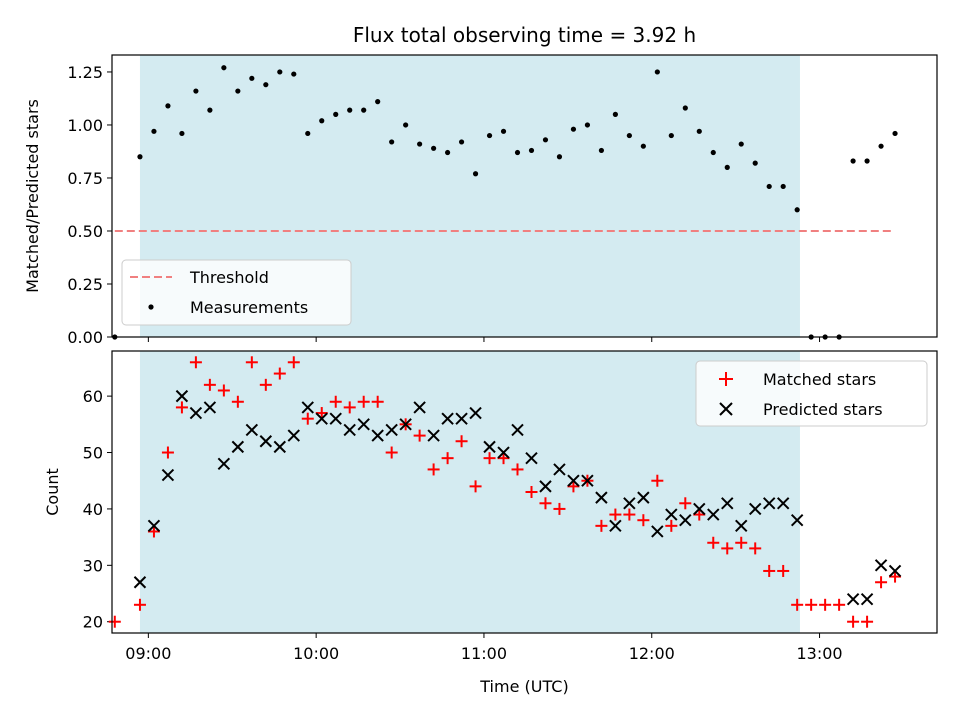 The height and width of the screenshot is (720, 960). I want to click on bottom-y-axis-label: Count, so click(52, 492).